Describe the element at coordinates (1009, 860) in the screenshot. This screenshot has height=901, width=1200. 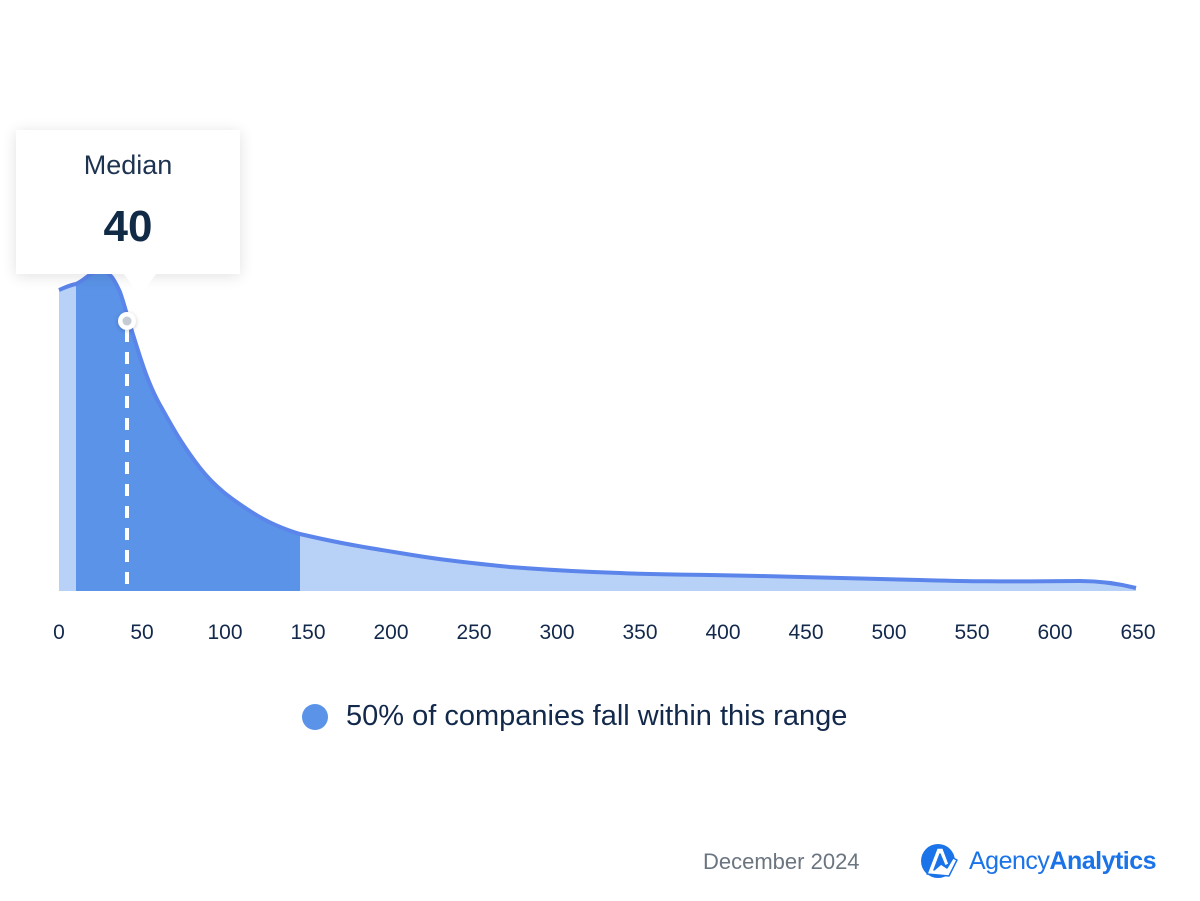
I see `brand-name-light: Agency` at that location.